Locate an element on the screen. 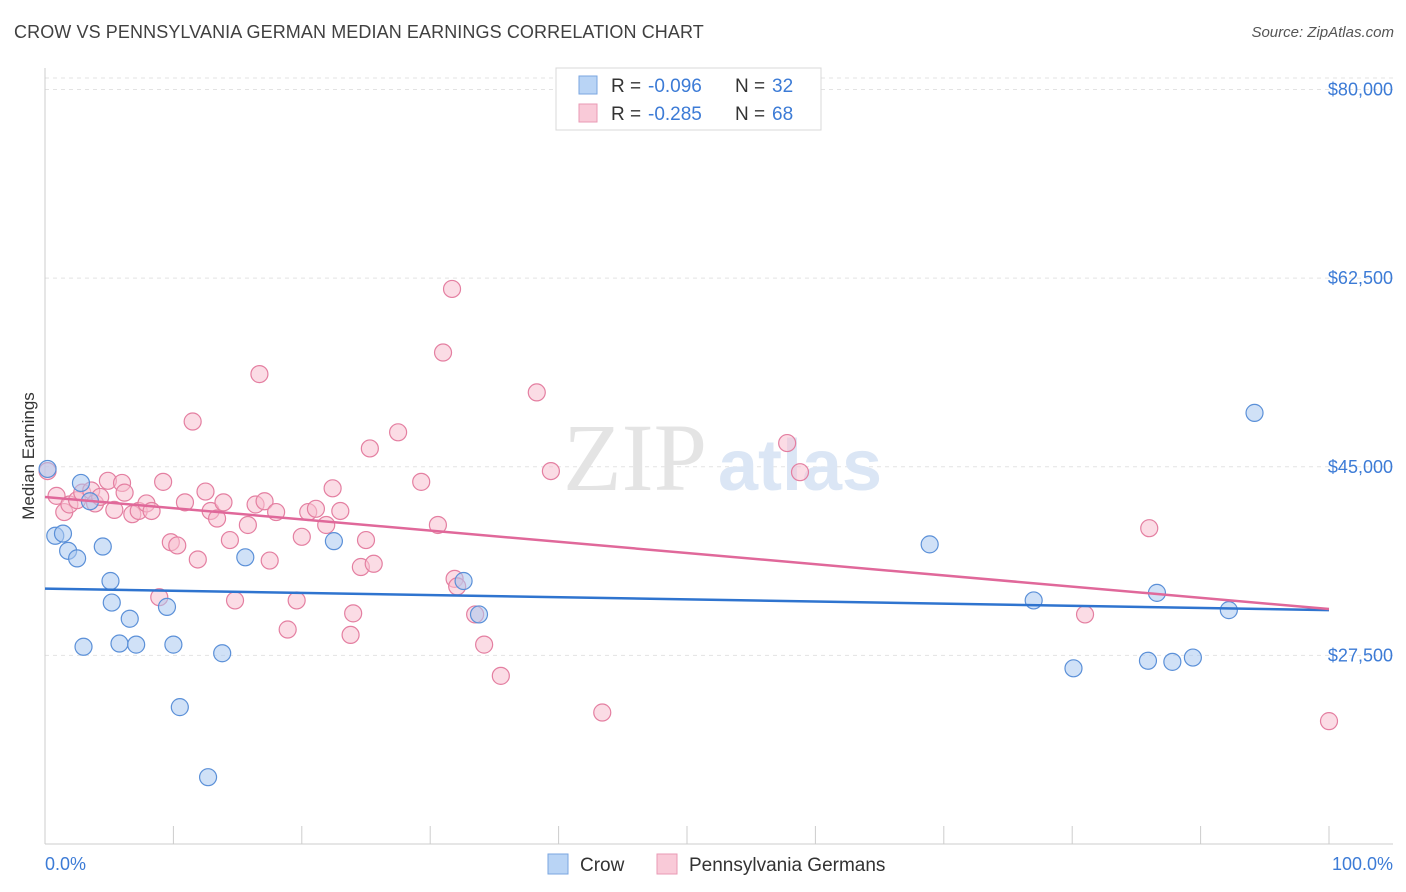 This screenshot has width=1406, height=892. penn-n-value: 68 is located at coordinates (782, 114).